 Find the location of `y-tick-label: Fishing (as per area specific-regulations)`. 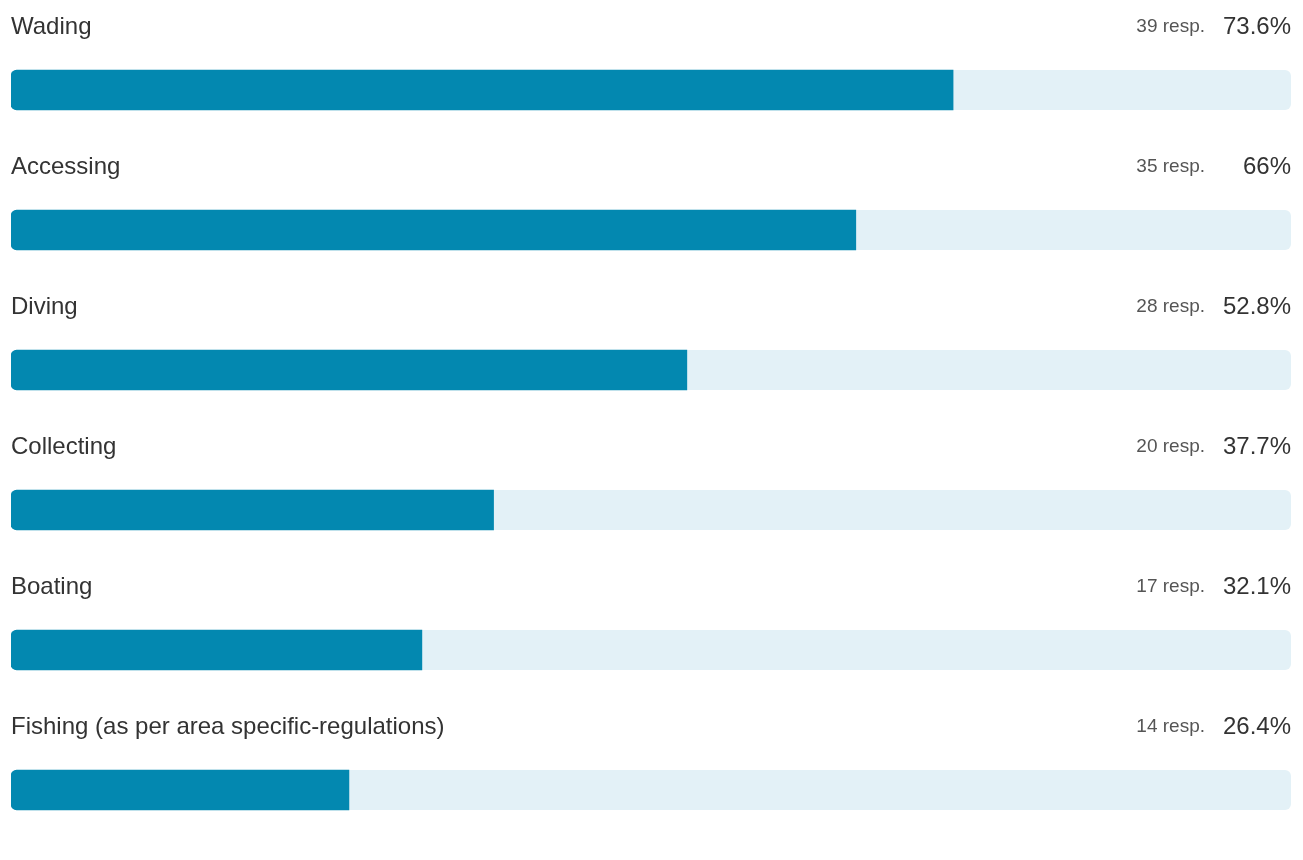

y-tick-label: Fishing (as per area specific-regulations) is located at coordinates (228, 725).